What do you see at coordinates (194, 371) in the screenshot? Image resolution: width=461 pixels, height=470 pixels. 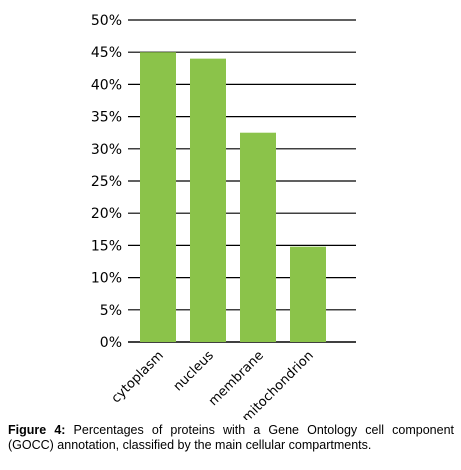 I see `x-tick-label-nucleus: nucleus` at bounding box center [194, 371].